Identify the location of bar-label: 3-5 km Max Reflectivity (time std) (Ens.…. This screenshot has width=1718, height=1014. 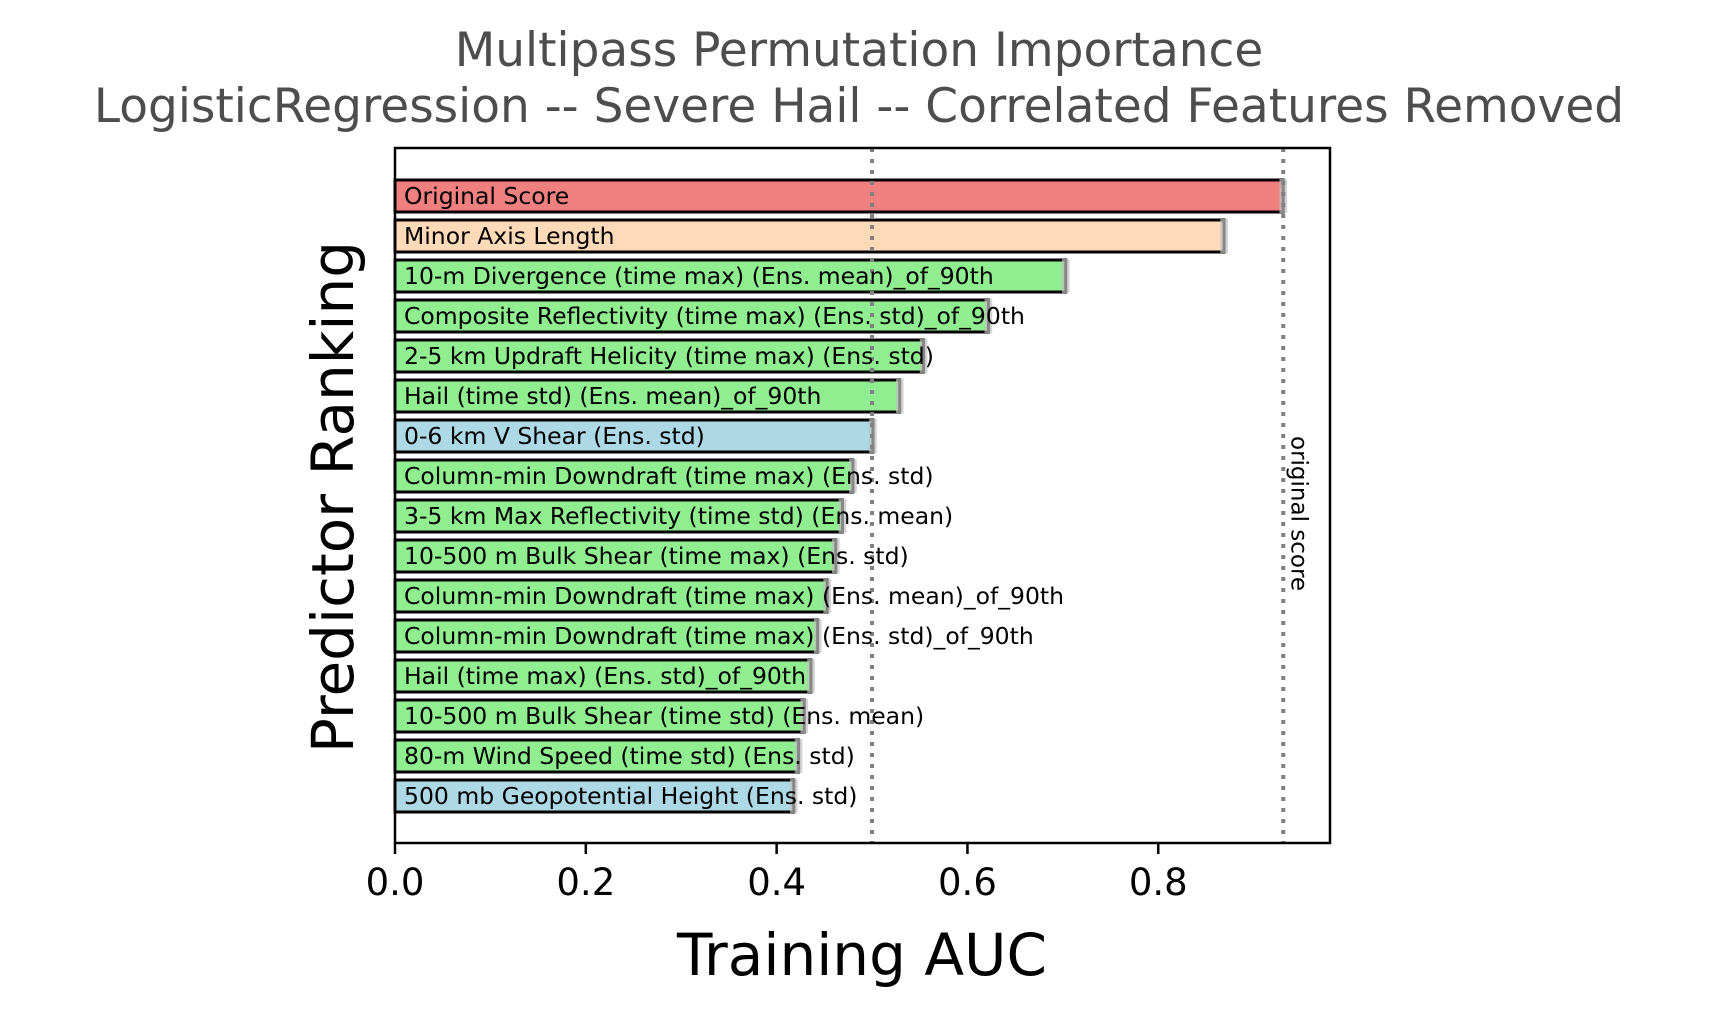
(678, 516).